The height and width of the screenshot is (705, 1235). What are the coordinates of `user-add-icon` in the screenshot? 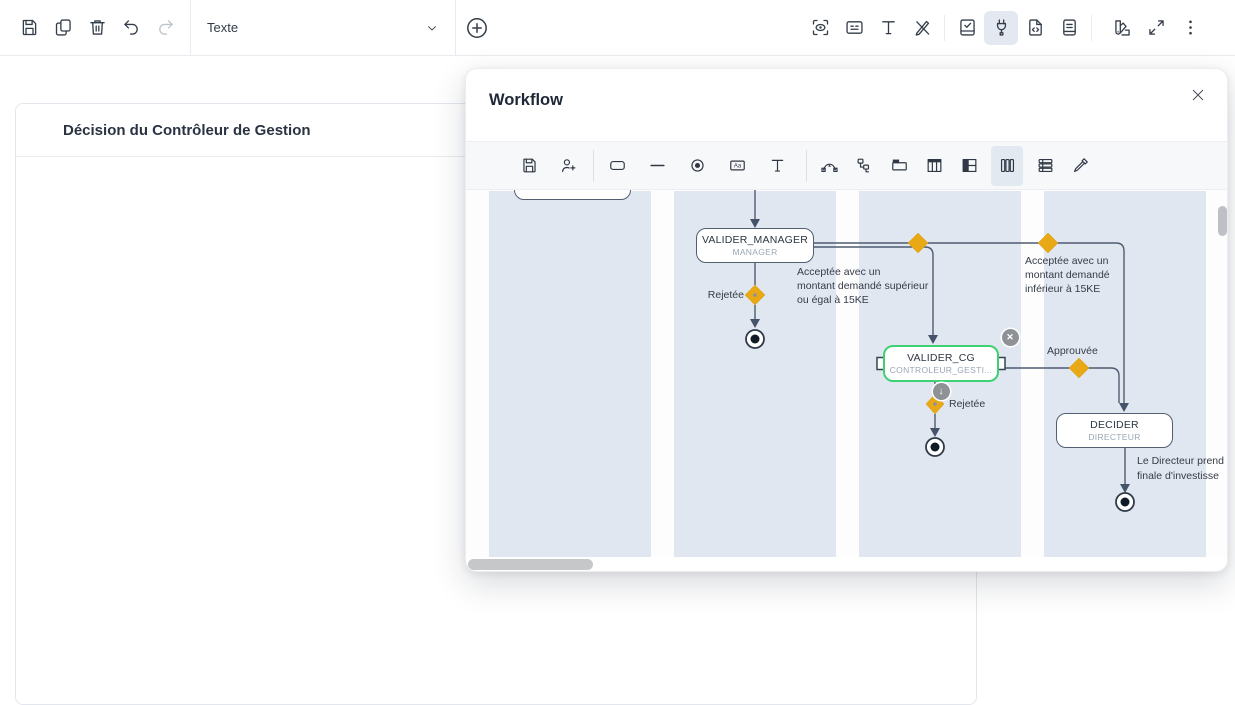 It's located at (568, 166).